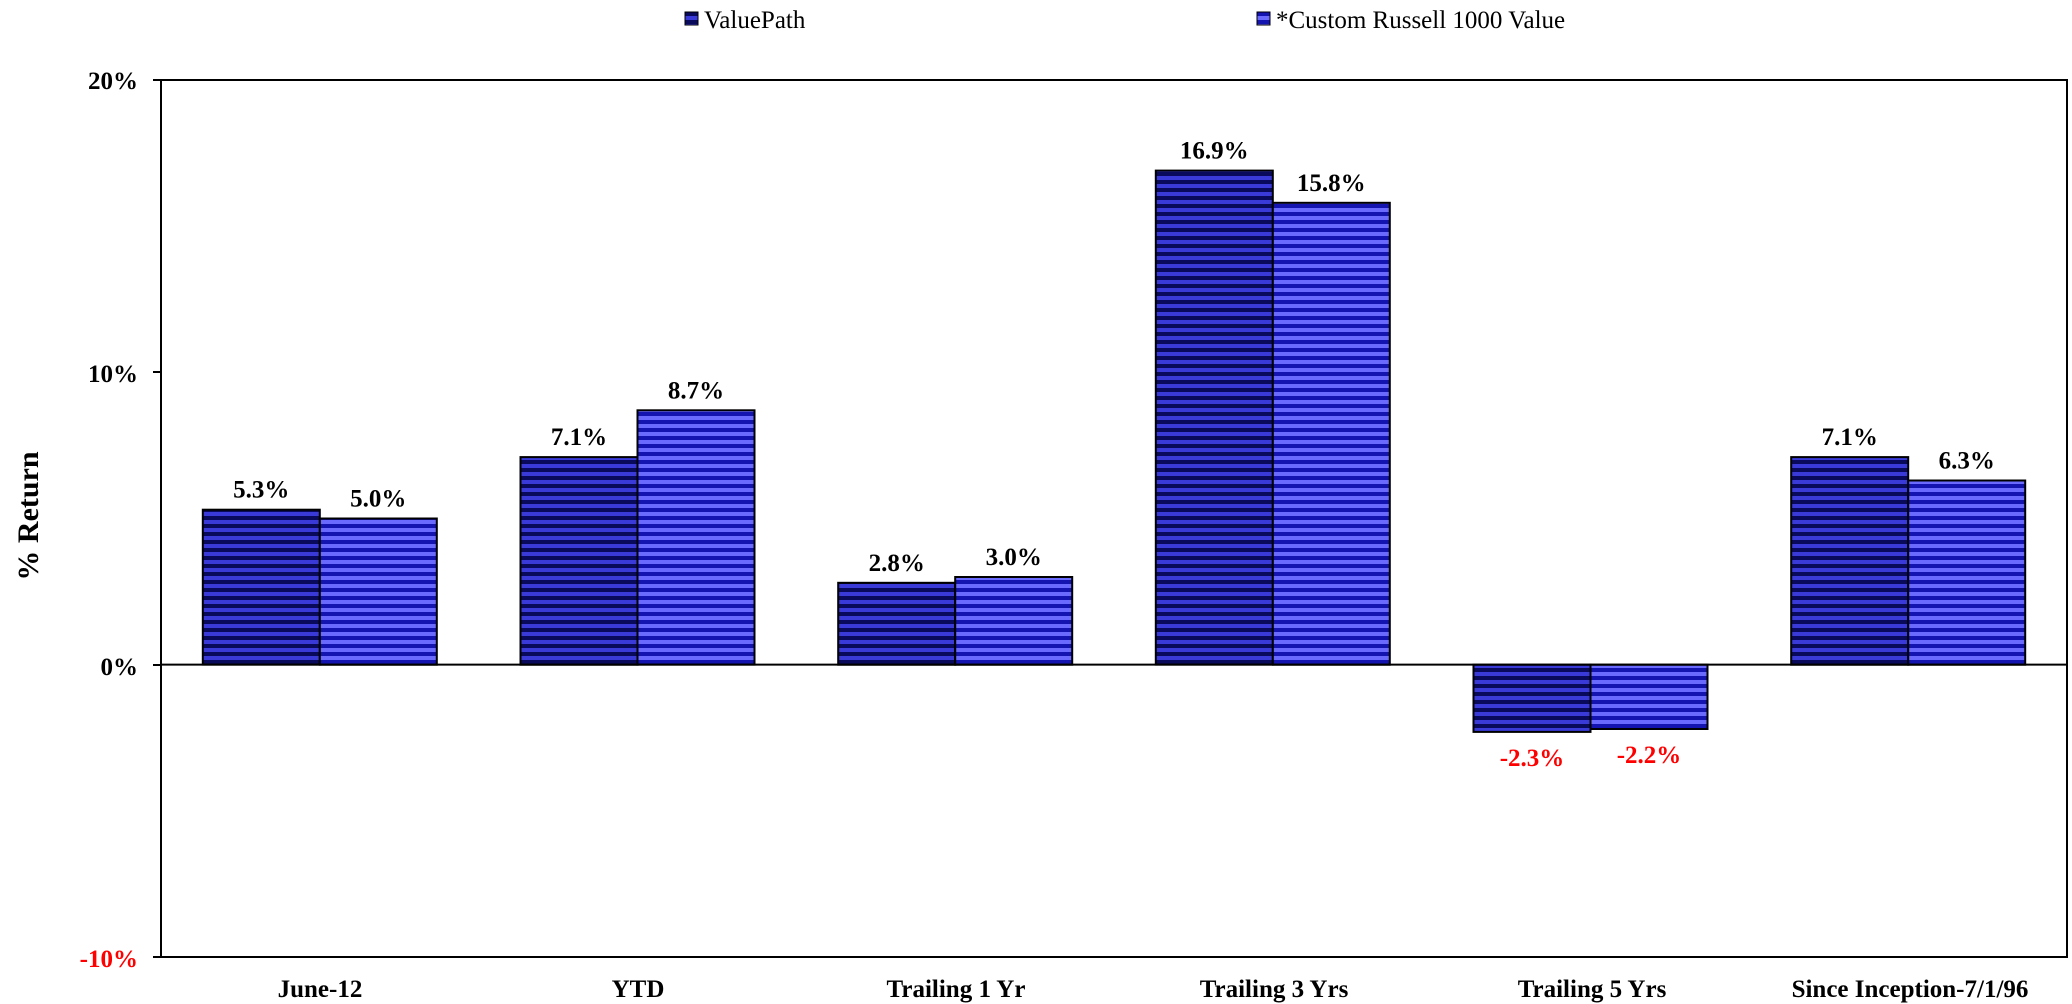 Image resolution: width=2072 pixels, height=1004 pixels. I want to click on legend: ValuePath *Custom Russell 1000 Value, so click(1124, 20).